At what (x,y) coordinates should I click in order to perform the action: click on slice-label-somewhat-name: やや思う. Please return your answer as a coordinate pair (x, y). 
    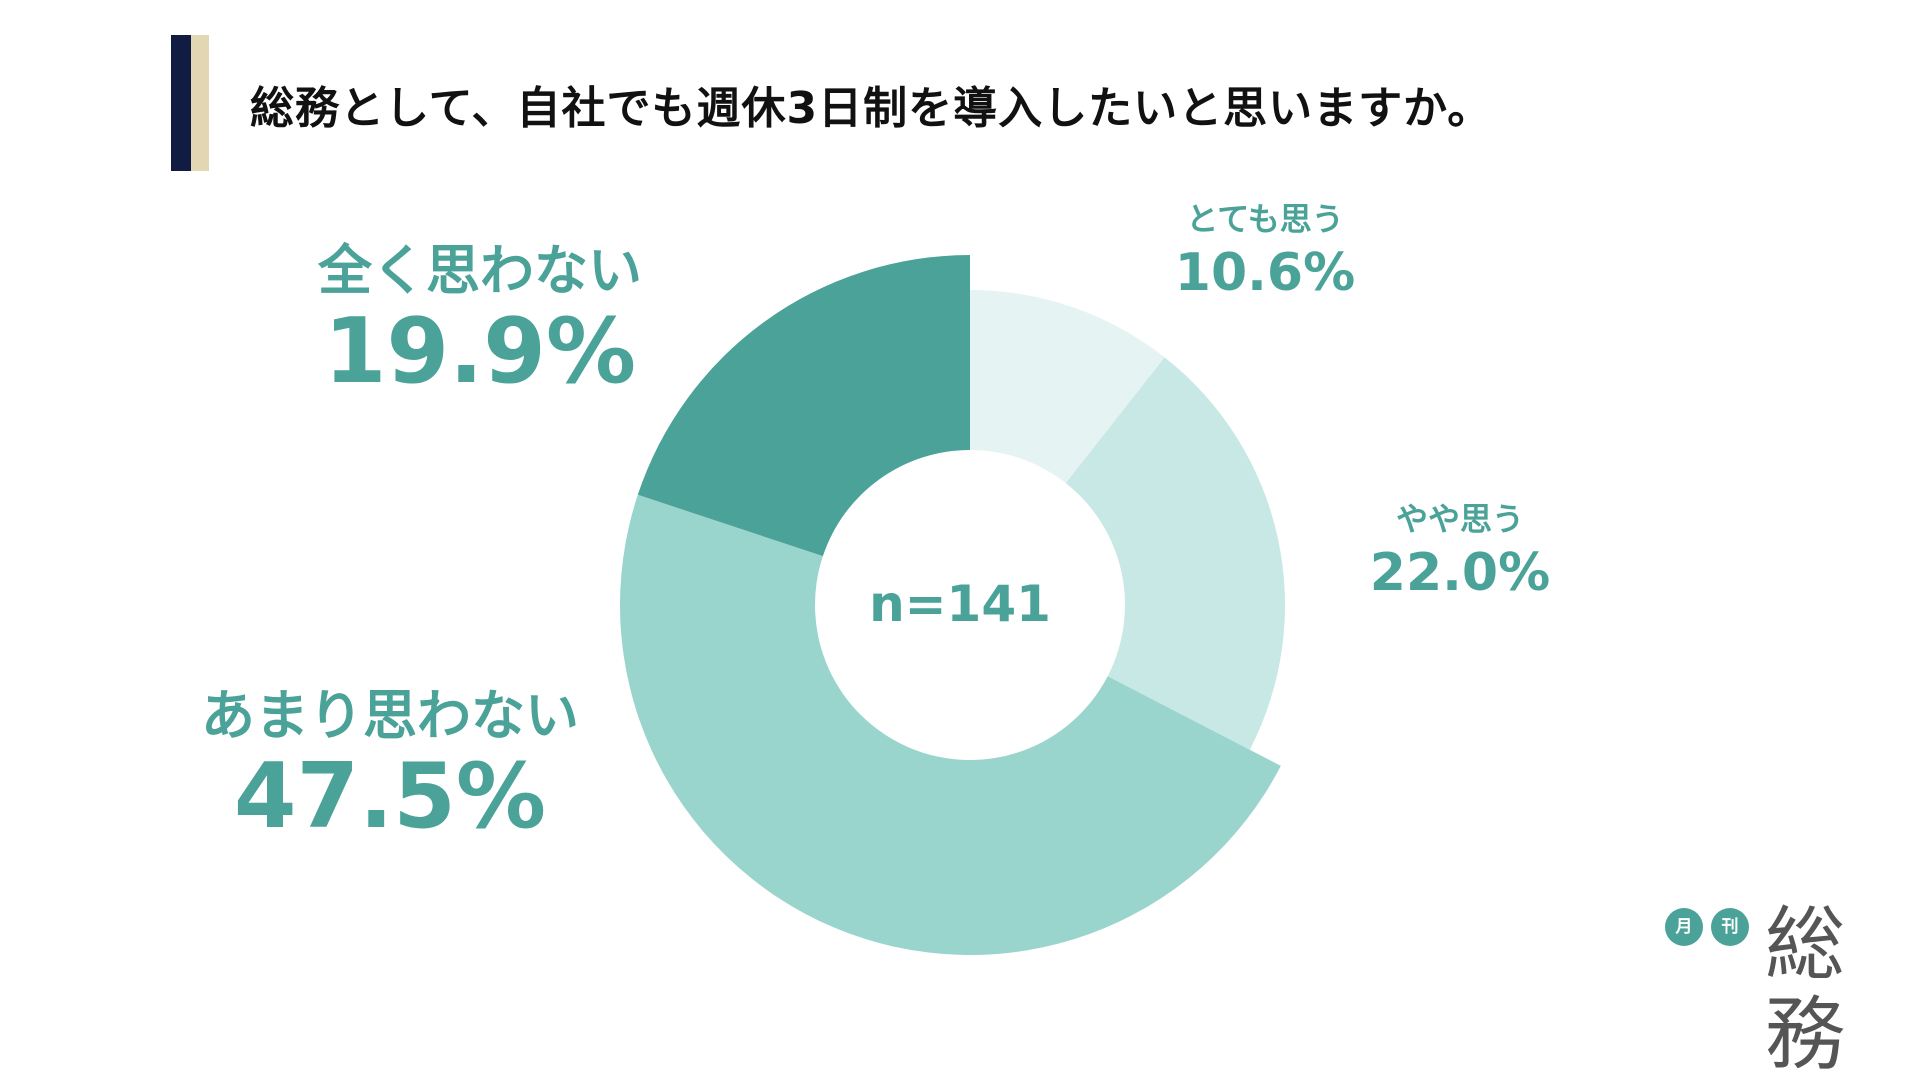
    Looking at the image, I should click on (1459, 519).